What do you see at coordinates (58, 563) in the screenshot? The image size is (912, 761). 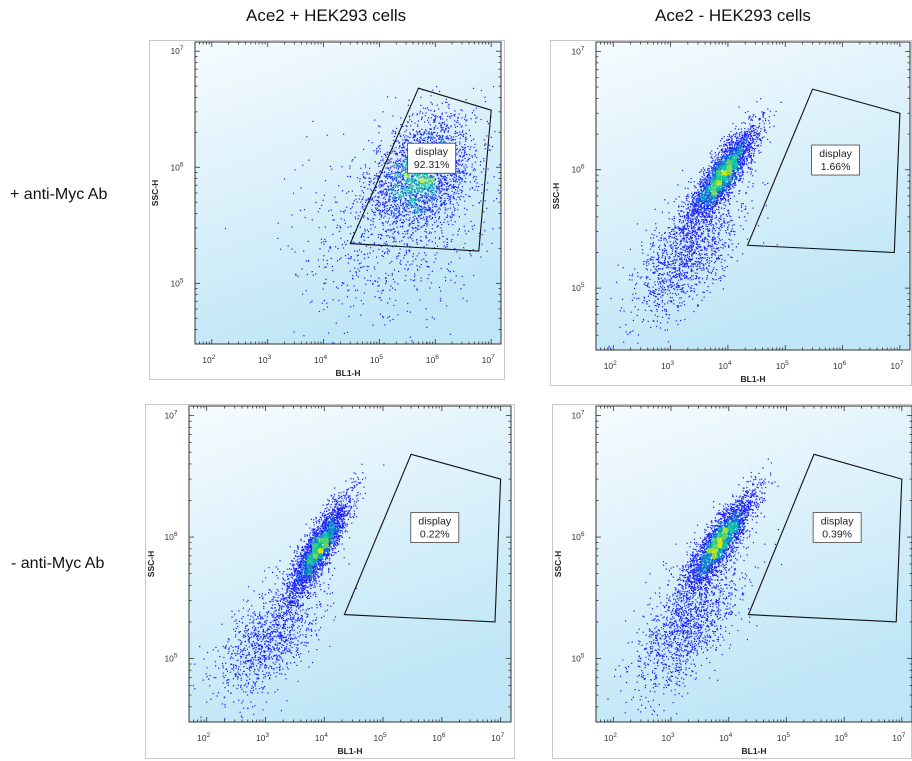 I see `row-label-minus-anti-myc: - anti-Myc Ab` at bounding box center [58, 563].